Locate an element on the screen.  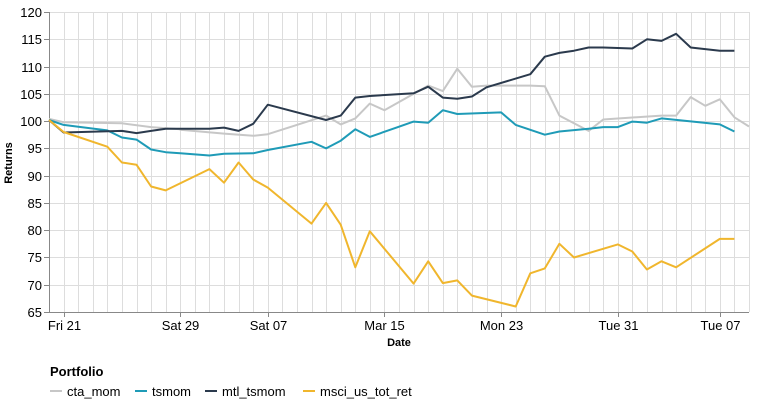
legend-label-tsmom: tsmom is located at coordinates (171, 391).